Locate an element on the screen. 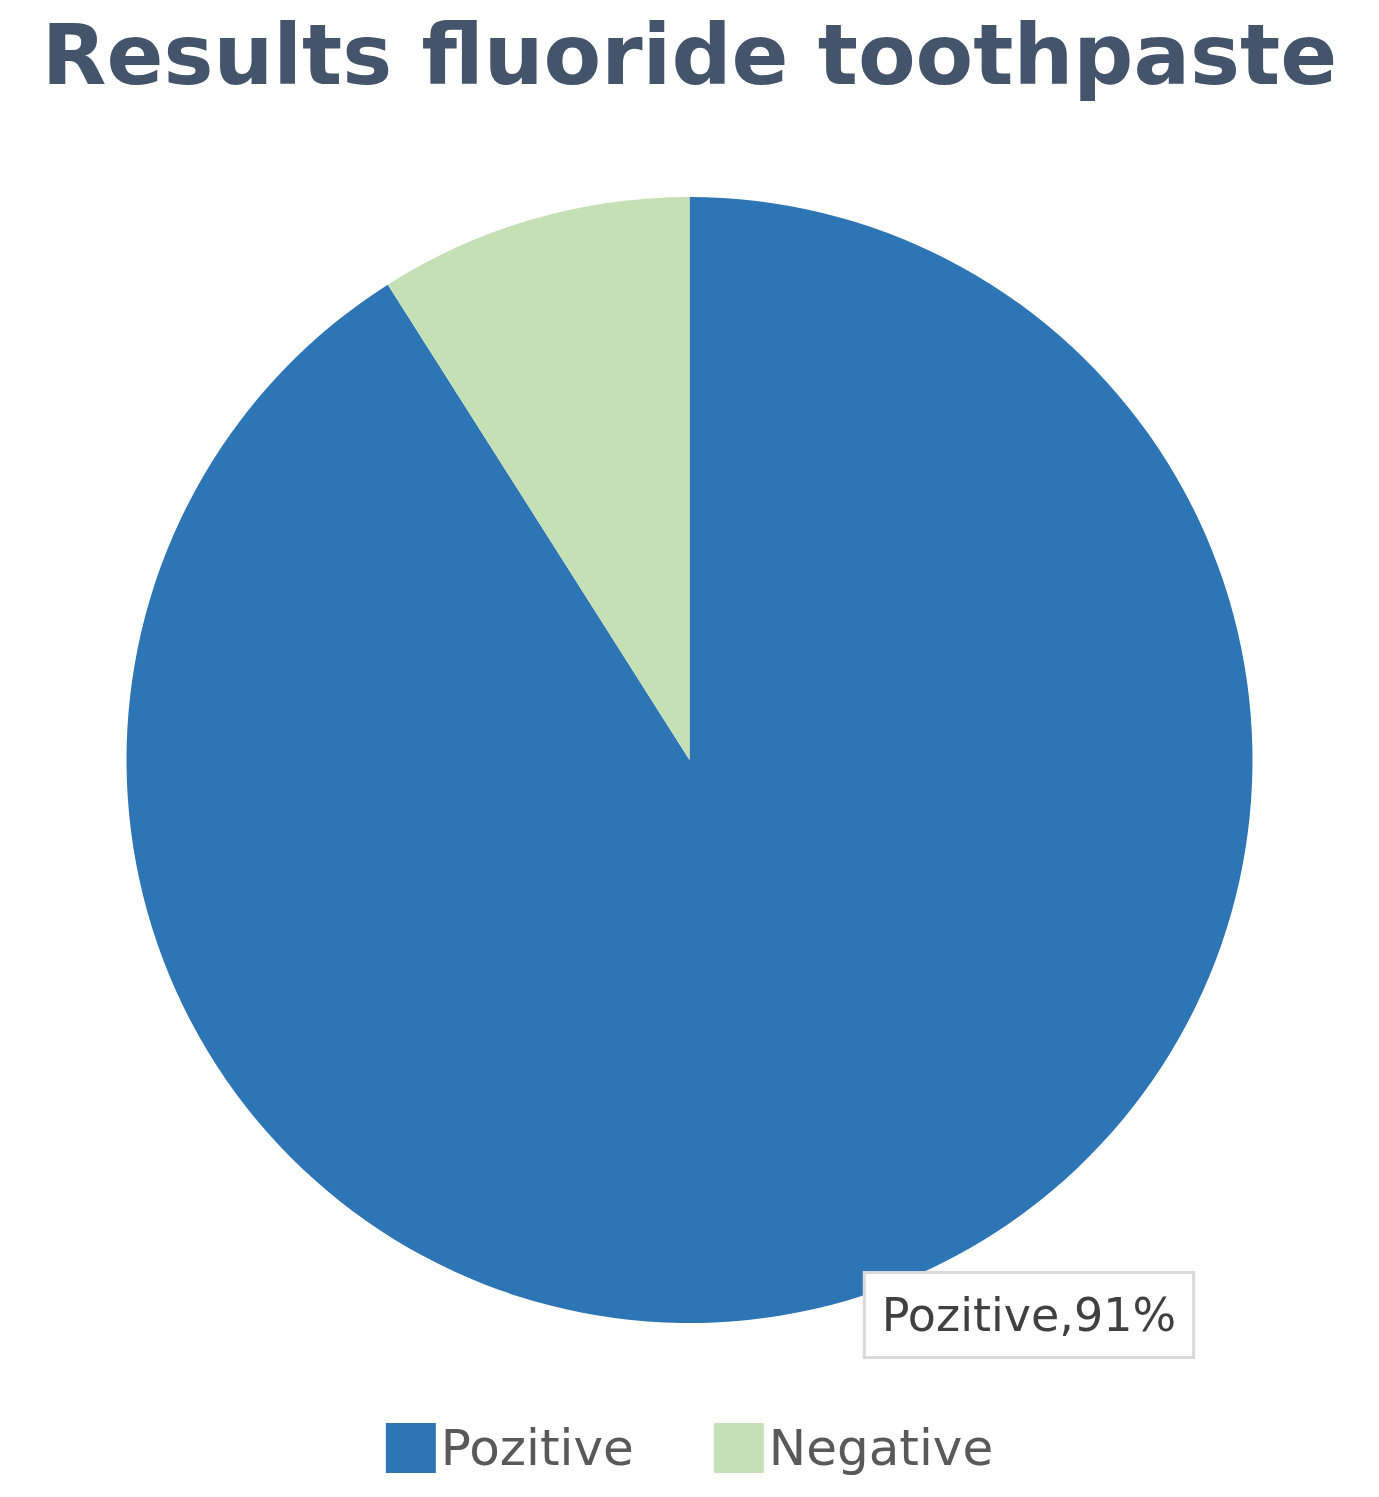 The image size is (1379, 1497). data-label: Pozitive,91% is located at coordinates (1029, 1315).